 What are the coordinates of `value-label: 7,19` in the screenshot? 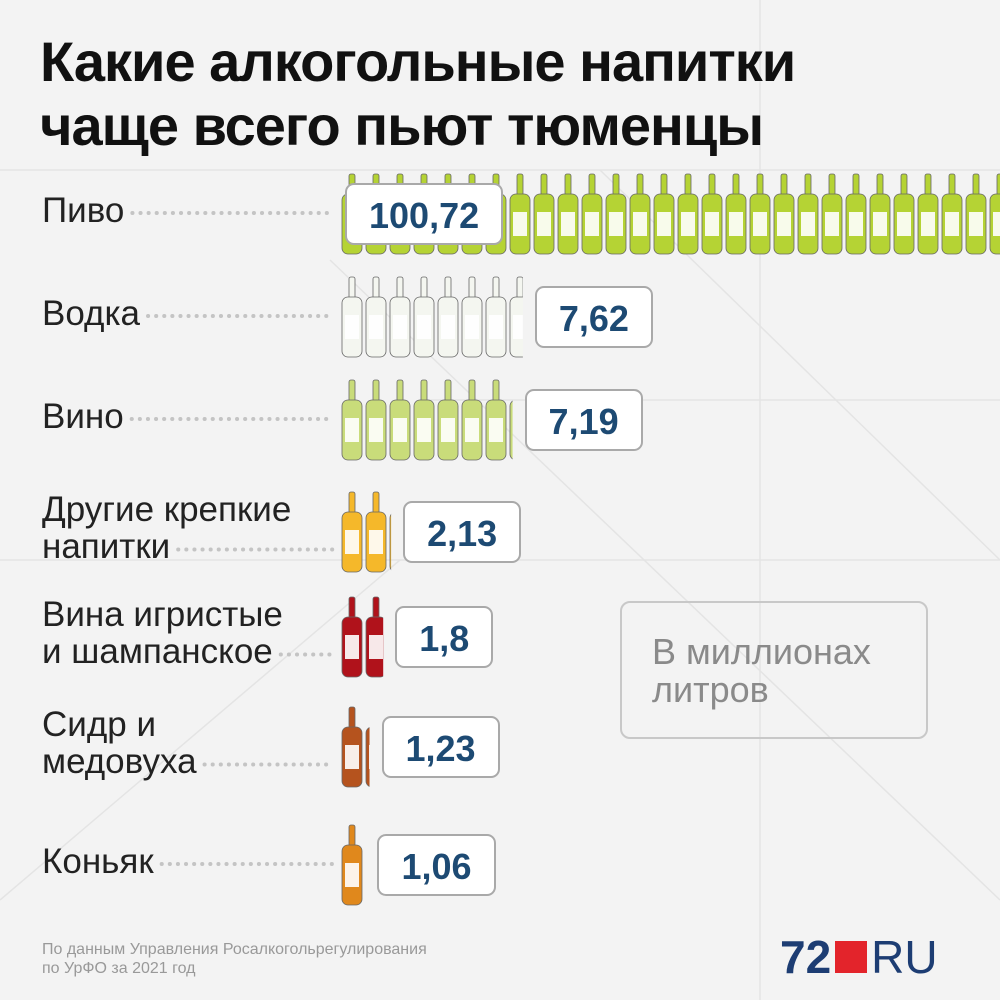 It's located at (583, 420).